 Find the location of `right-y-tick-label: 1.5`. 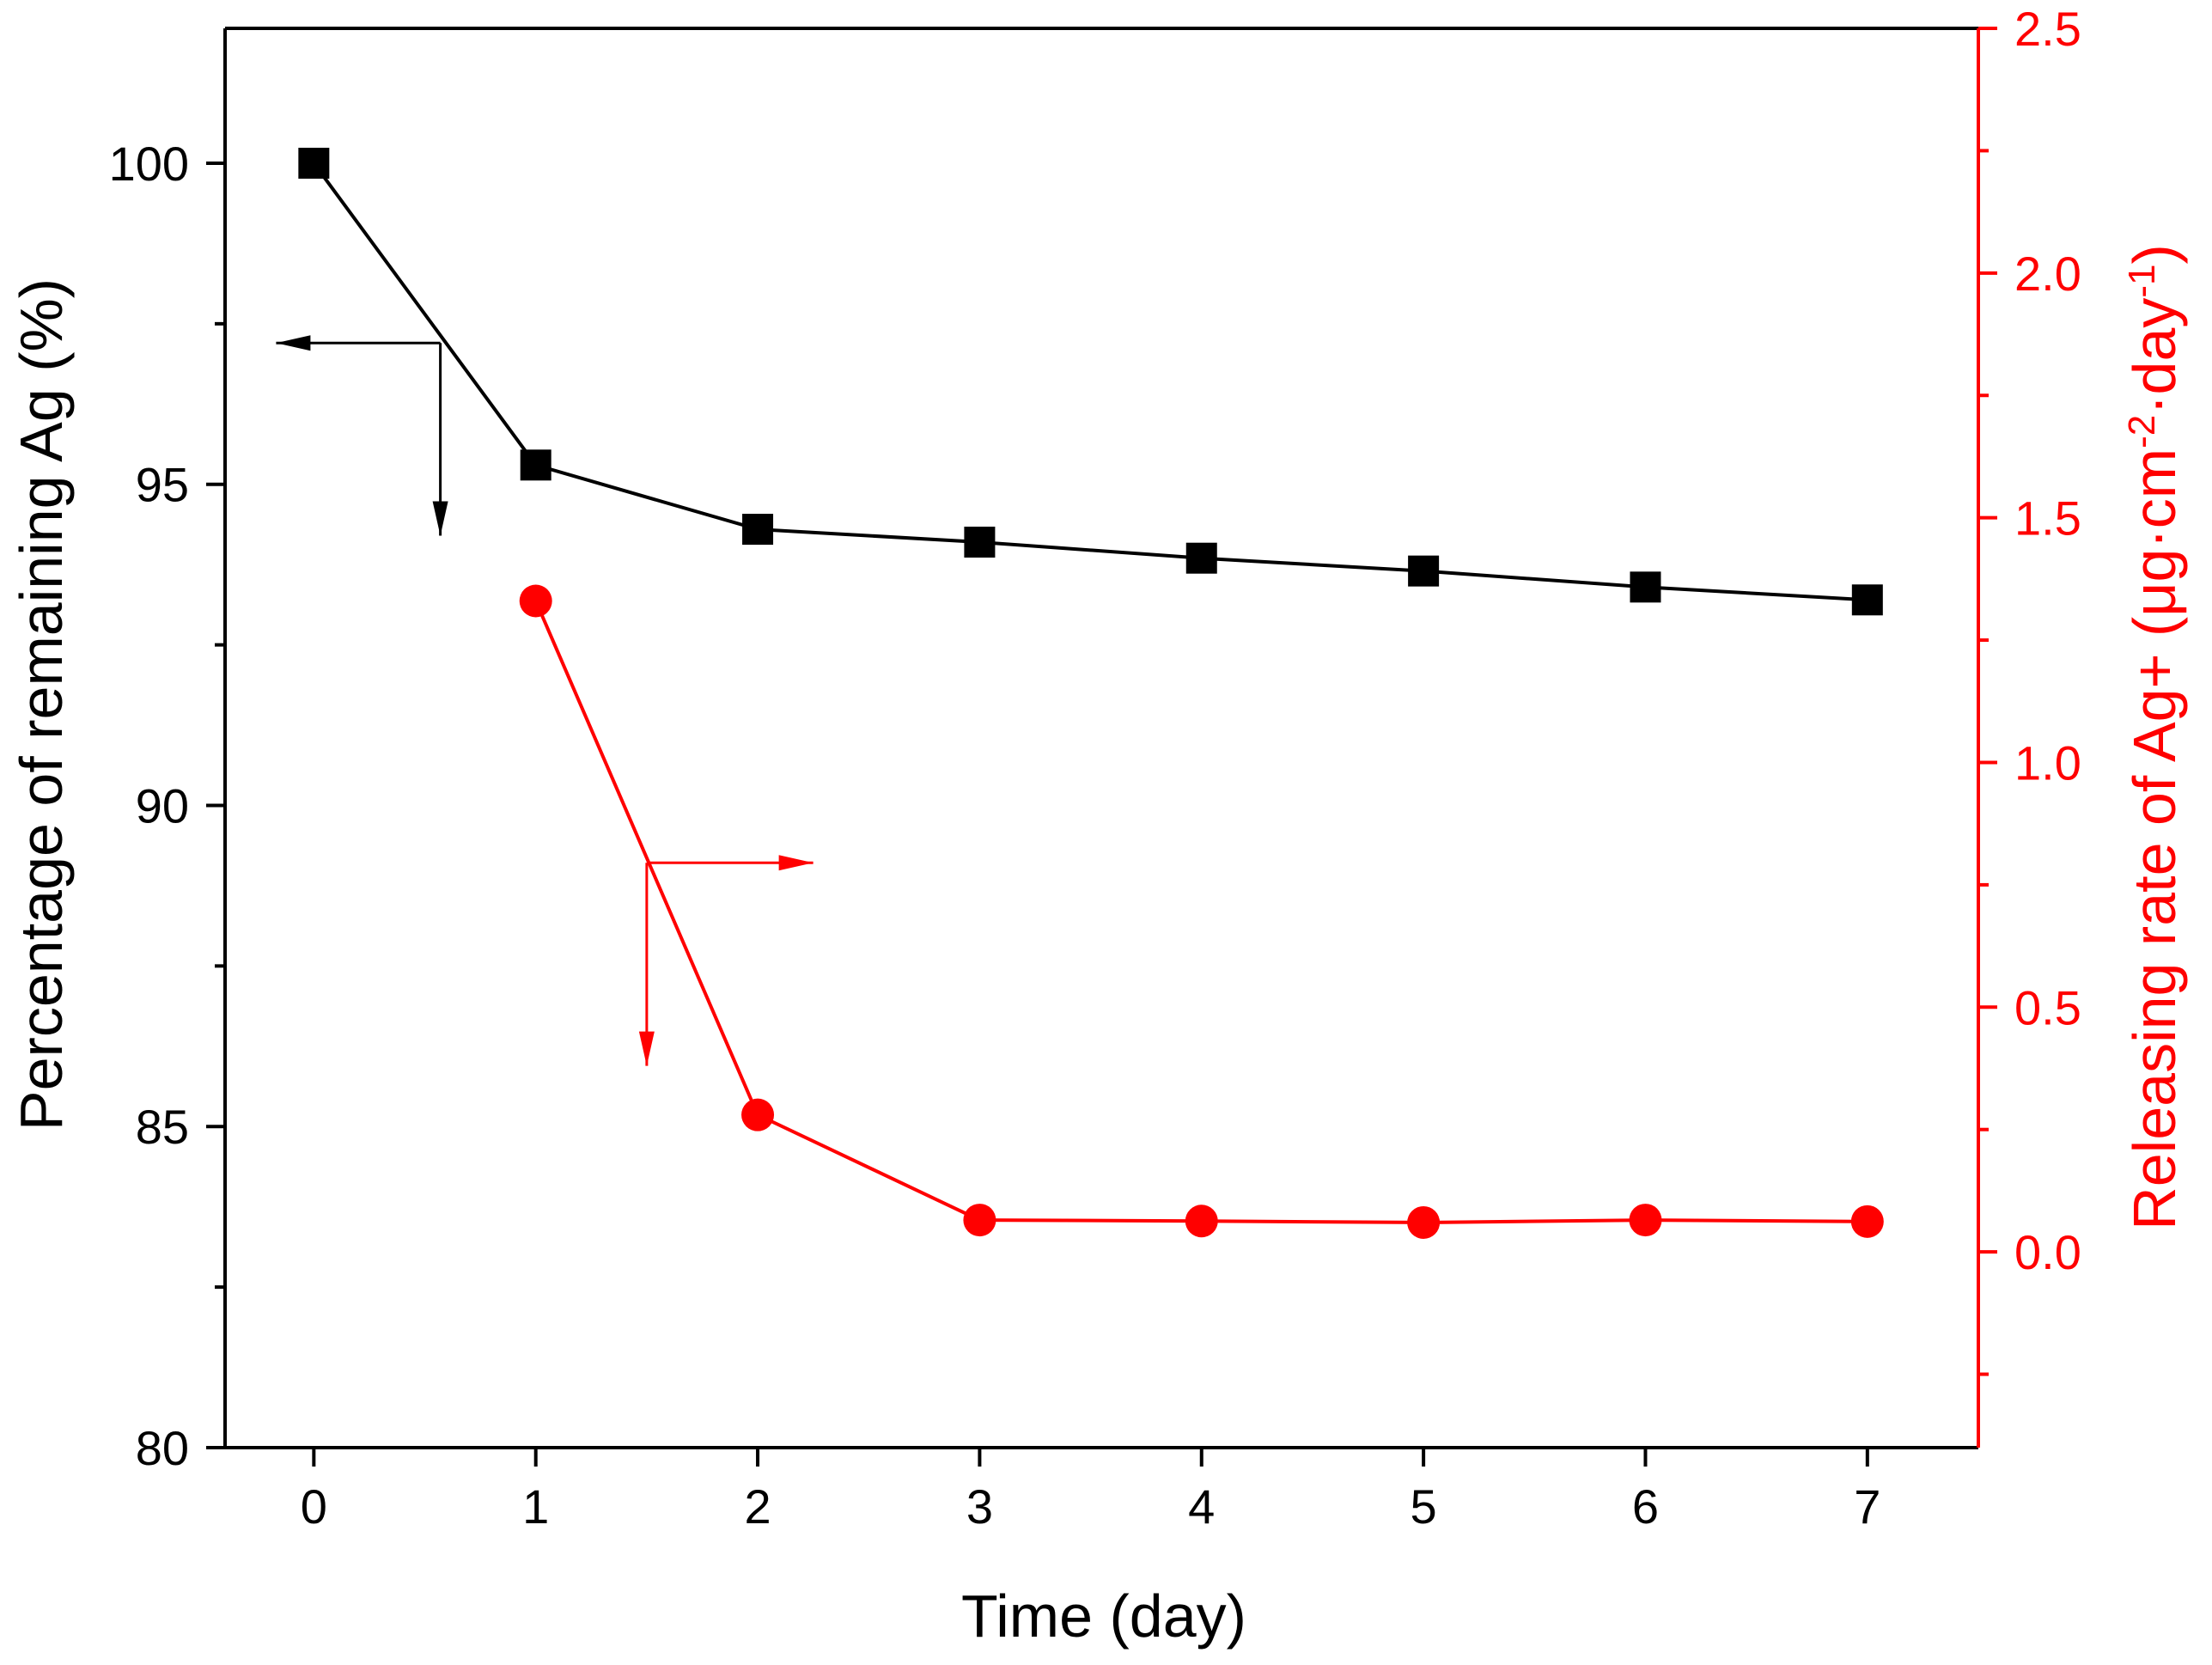

right-y-tick-label: 1.5 is located at coordinates (2047, 518).